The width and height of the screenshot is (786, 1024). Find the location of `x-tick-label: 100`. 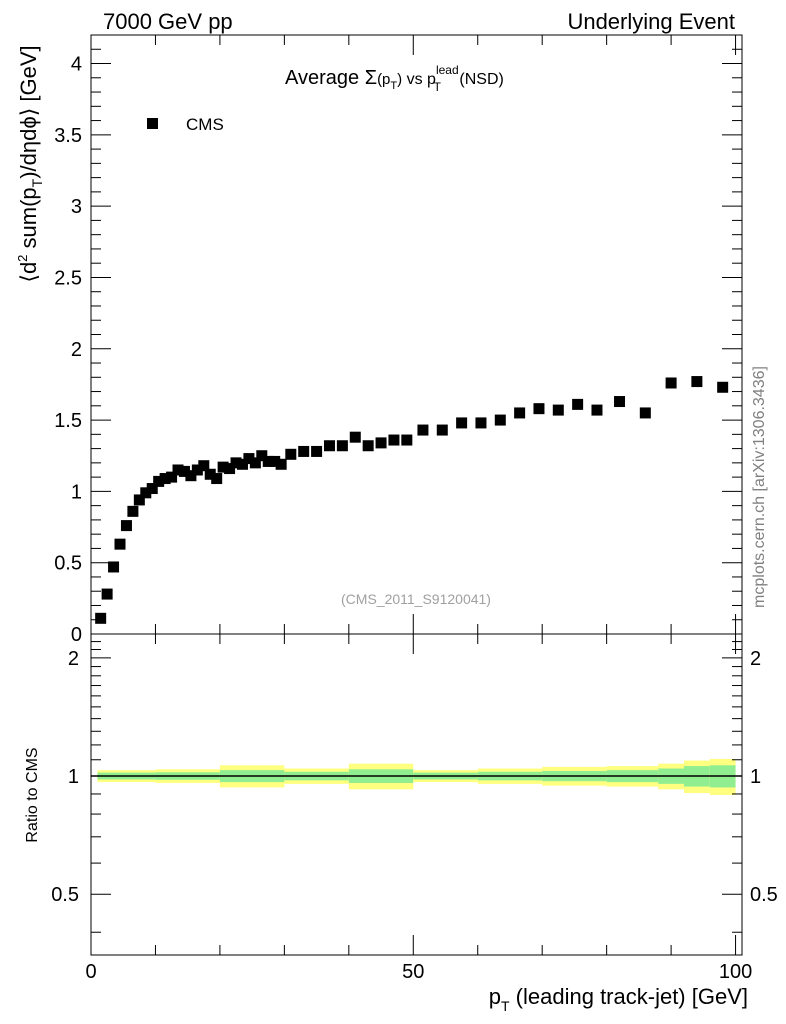

x-tick-label: 100 is located at coordinates (735, 972).